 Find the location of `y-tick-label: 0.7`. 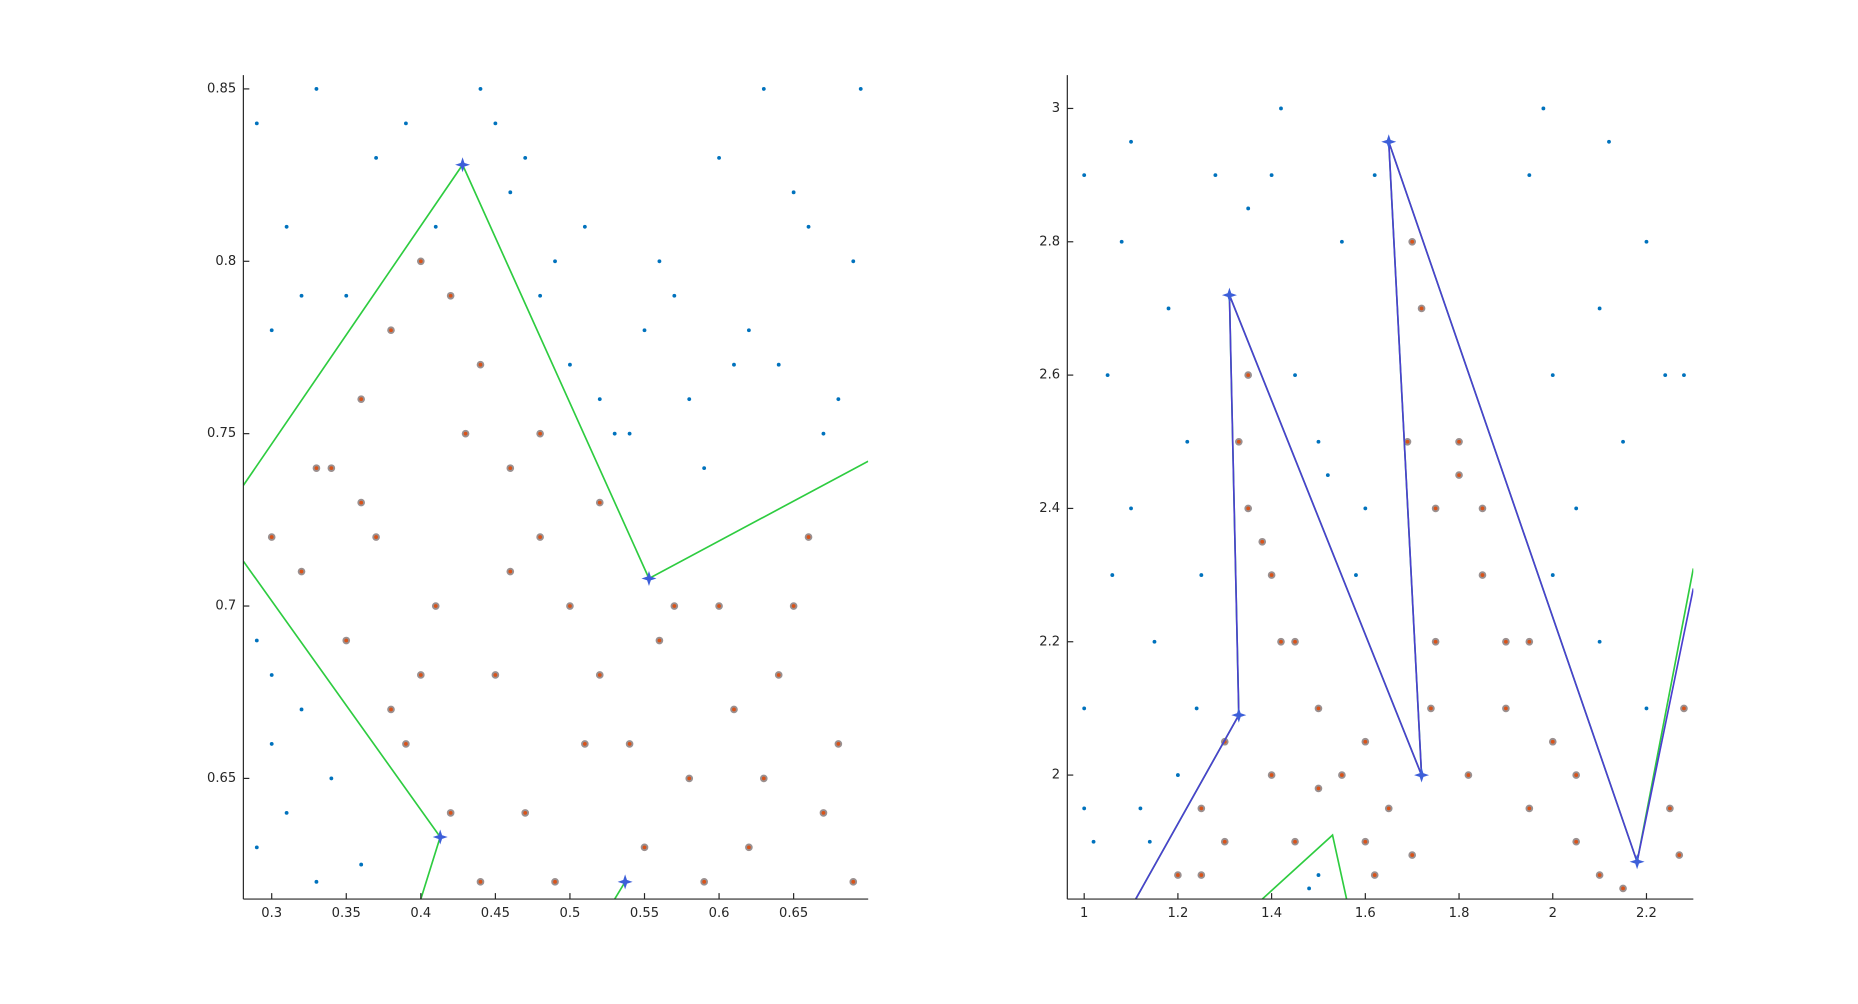

y-tick-label: 0.7 is located at coordinates (225, 606).